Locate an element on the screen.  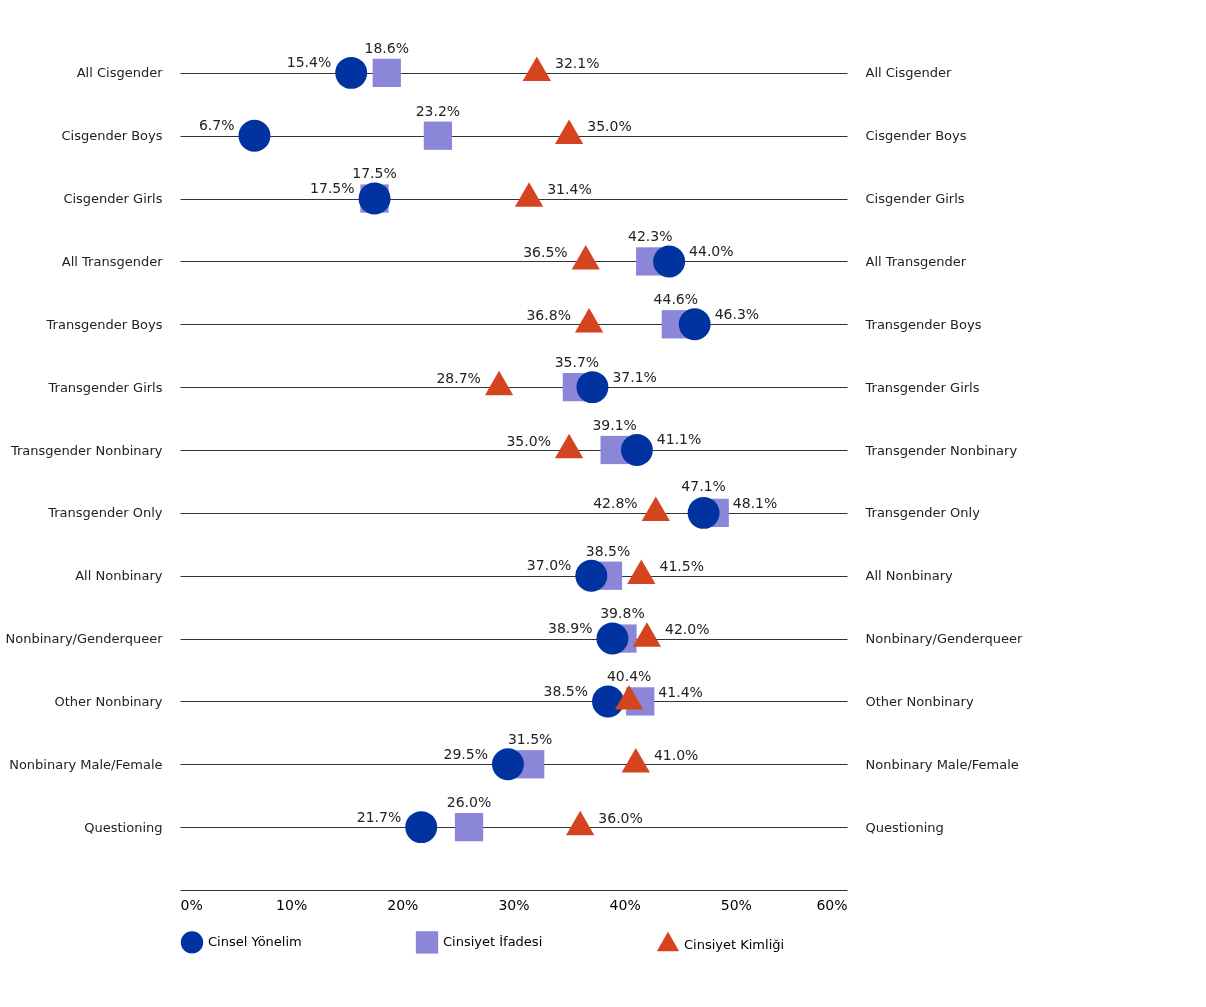
y-tick-label: All Cisgender is located at coordinates (908, 73).